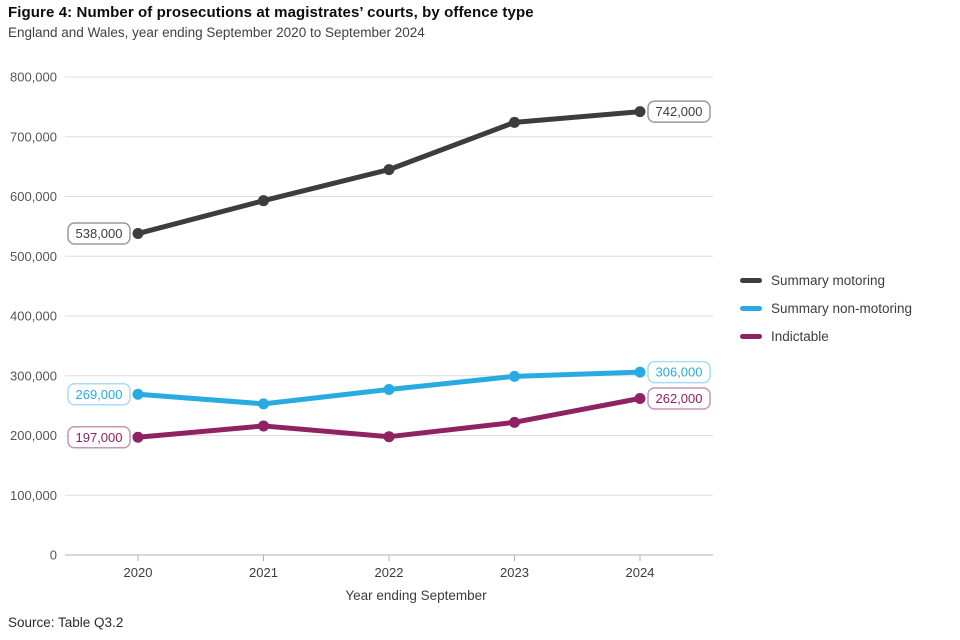 This screenshot has width=960, height=640. Describe the element at coordinates (33, 256) in the screenshot. I see `y-tick-label: 500,000` at that location.